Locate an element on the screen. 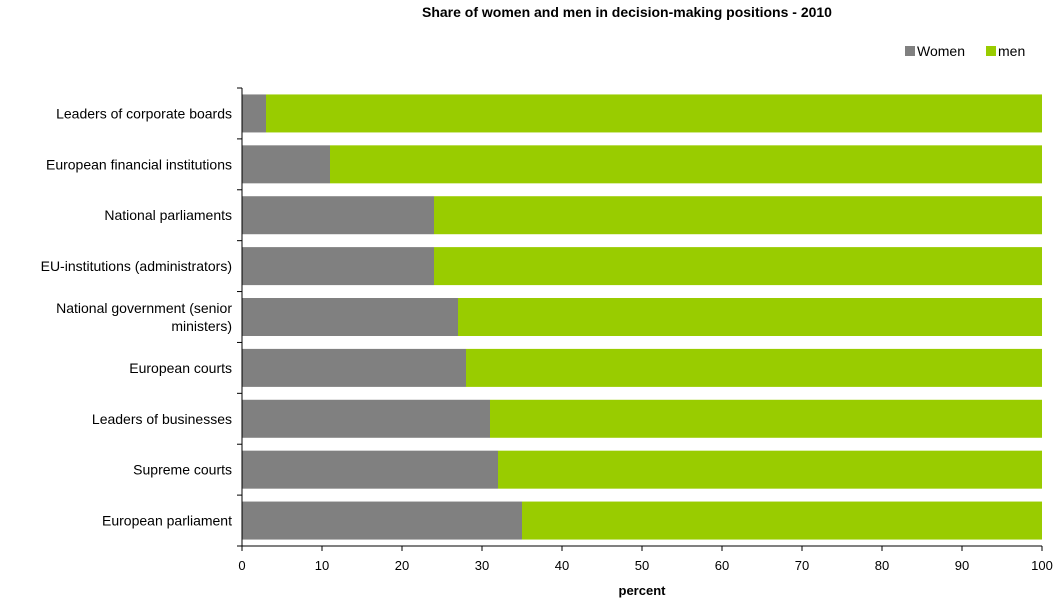  x-tick-label: 50 is located at coordinates (642, 565).